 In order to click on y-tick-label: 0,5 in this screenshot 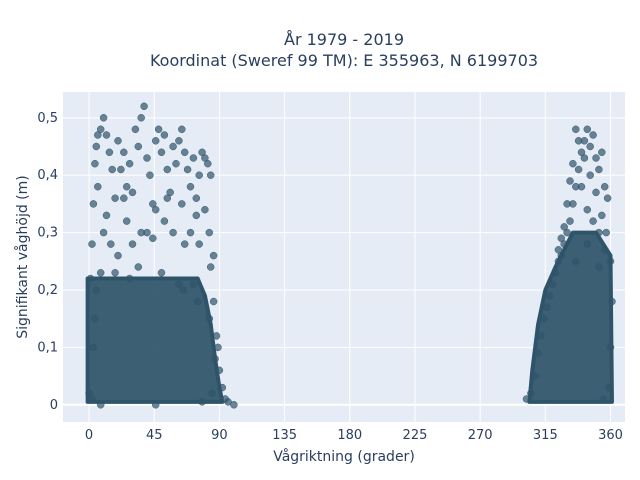, I will do `click(47, 118)`.